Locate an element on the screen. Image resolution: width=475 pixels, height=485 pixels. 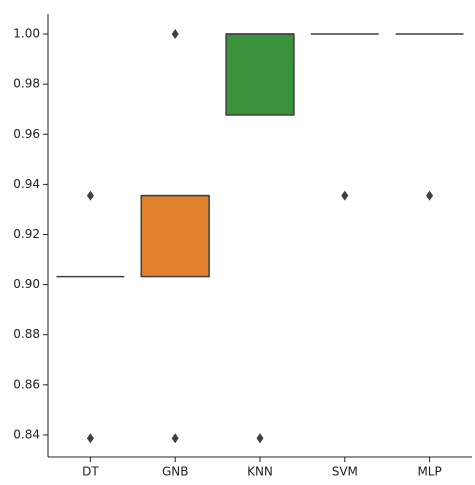
x-tick-label: GNB is located at coordinates (175, 472).